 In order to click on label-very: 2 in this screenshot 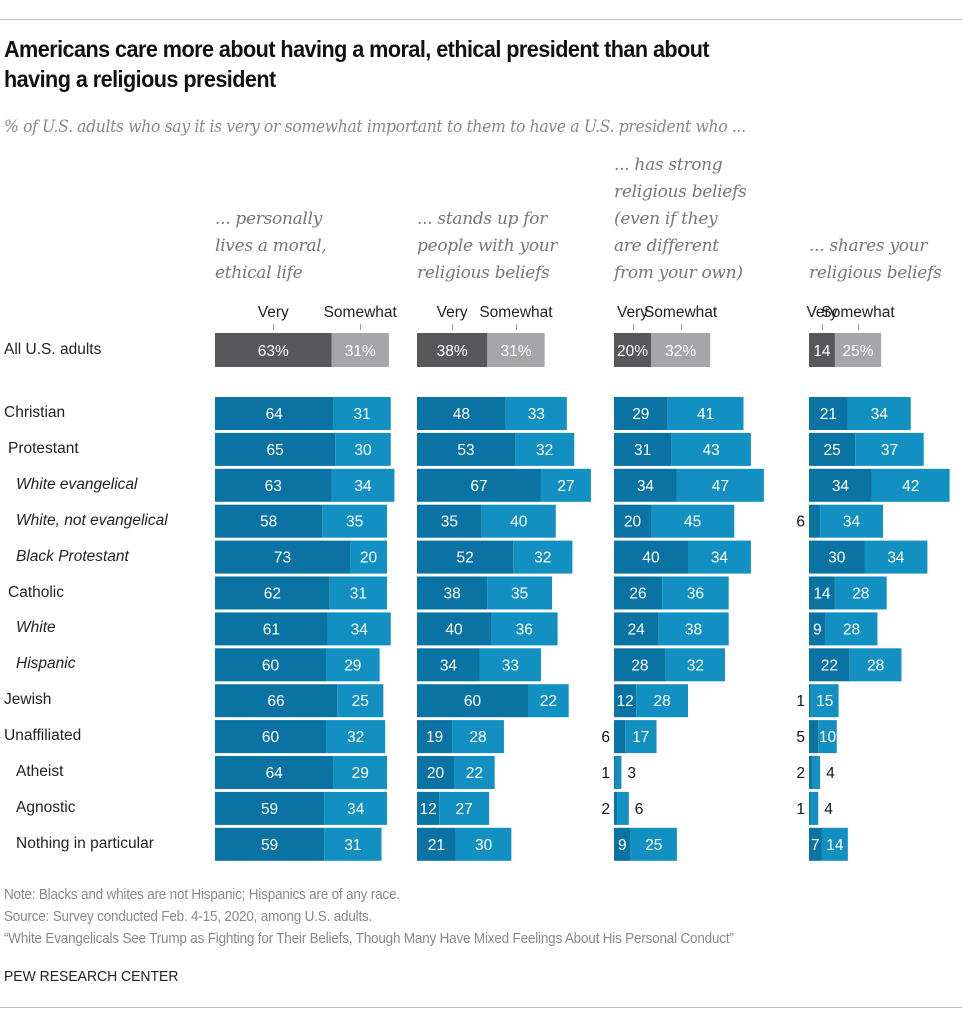, I will do `click(605, 809)`.